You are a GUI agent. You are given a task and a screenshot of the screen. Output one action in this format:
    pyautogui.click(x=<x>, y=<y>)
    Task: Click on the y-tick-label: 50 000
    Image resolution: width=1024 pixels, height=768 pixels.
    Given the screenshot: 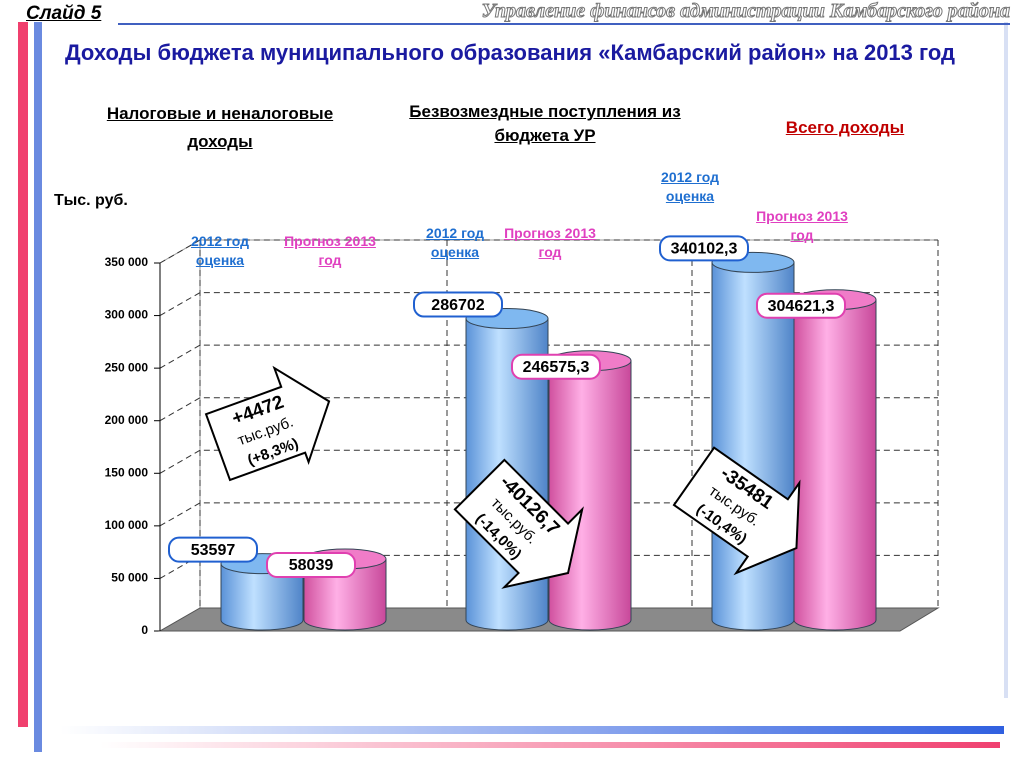 What is the action you would take?
    pyautogui.click(x=129, y=578)
    